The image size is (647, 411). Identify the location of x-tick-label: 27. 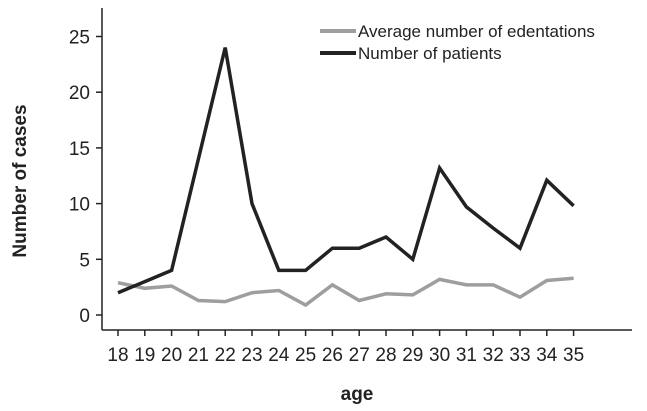
(359, 355).